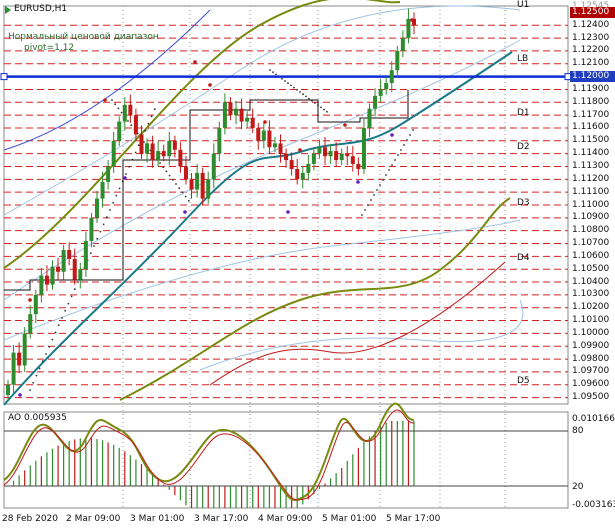 The image size is (615, 530). What do you see at coordinates (592, 295) in the screenshot?
I see `price-axis-tick: 1.10300` at bounding box center [592, 295].